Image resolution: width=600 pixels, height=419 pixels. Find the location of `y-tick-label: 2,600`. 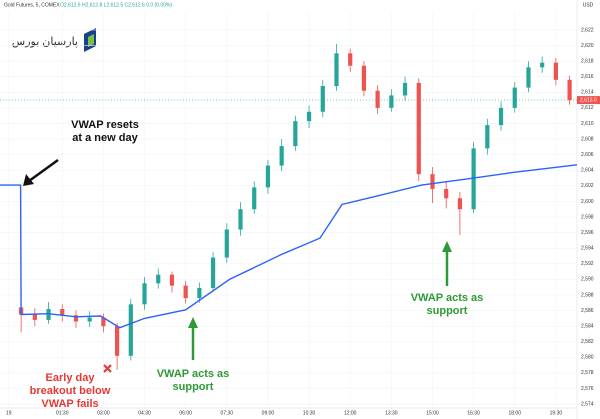

y-tick-label: 2,600 is located at coordinates (587, 202).